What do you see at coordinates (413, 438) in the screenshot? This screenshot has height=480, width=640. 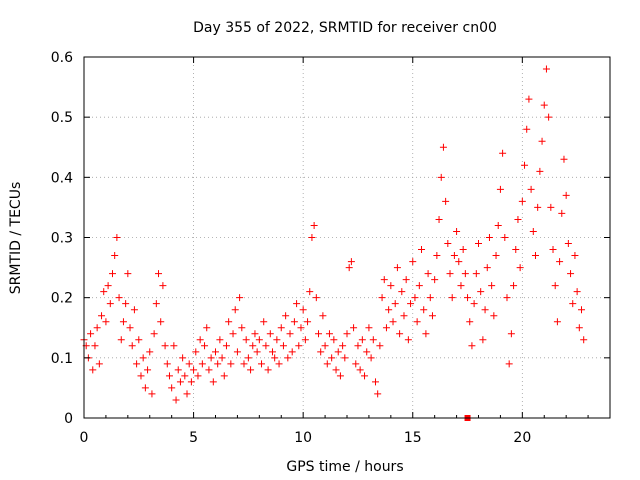 I see `x-tick-label: 15` at bounding box center [413, 438].